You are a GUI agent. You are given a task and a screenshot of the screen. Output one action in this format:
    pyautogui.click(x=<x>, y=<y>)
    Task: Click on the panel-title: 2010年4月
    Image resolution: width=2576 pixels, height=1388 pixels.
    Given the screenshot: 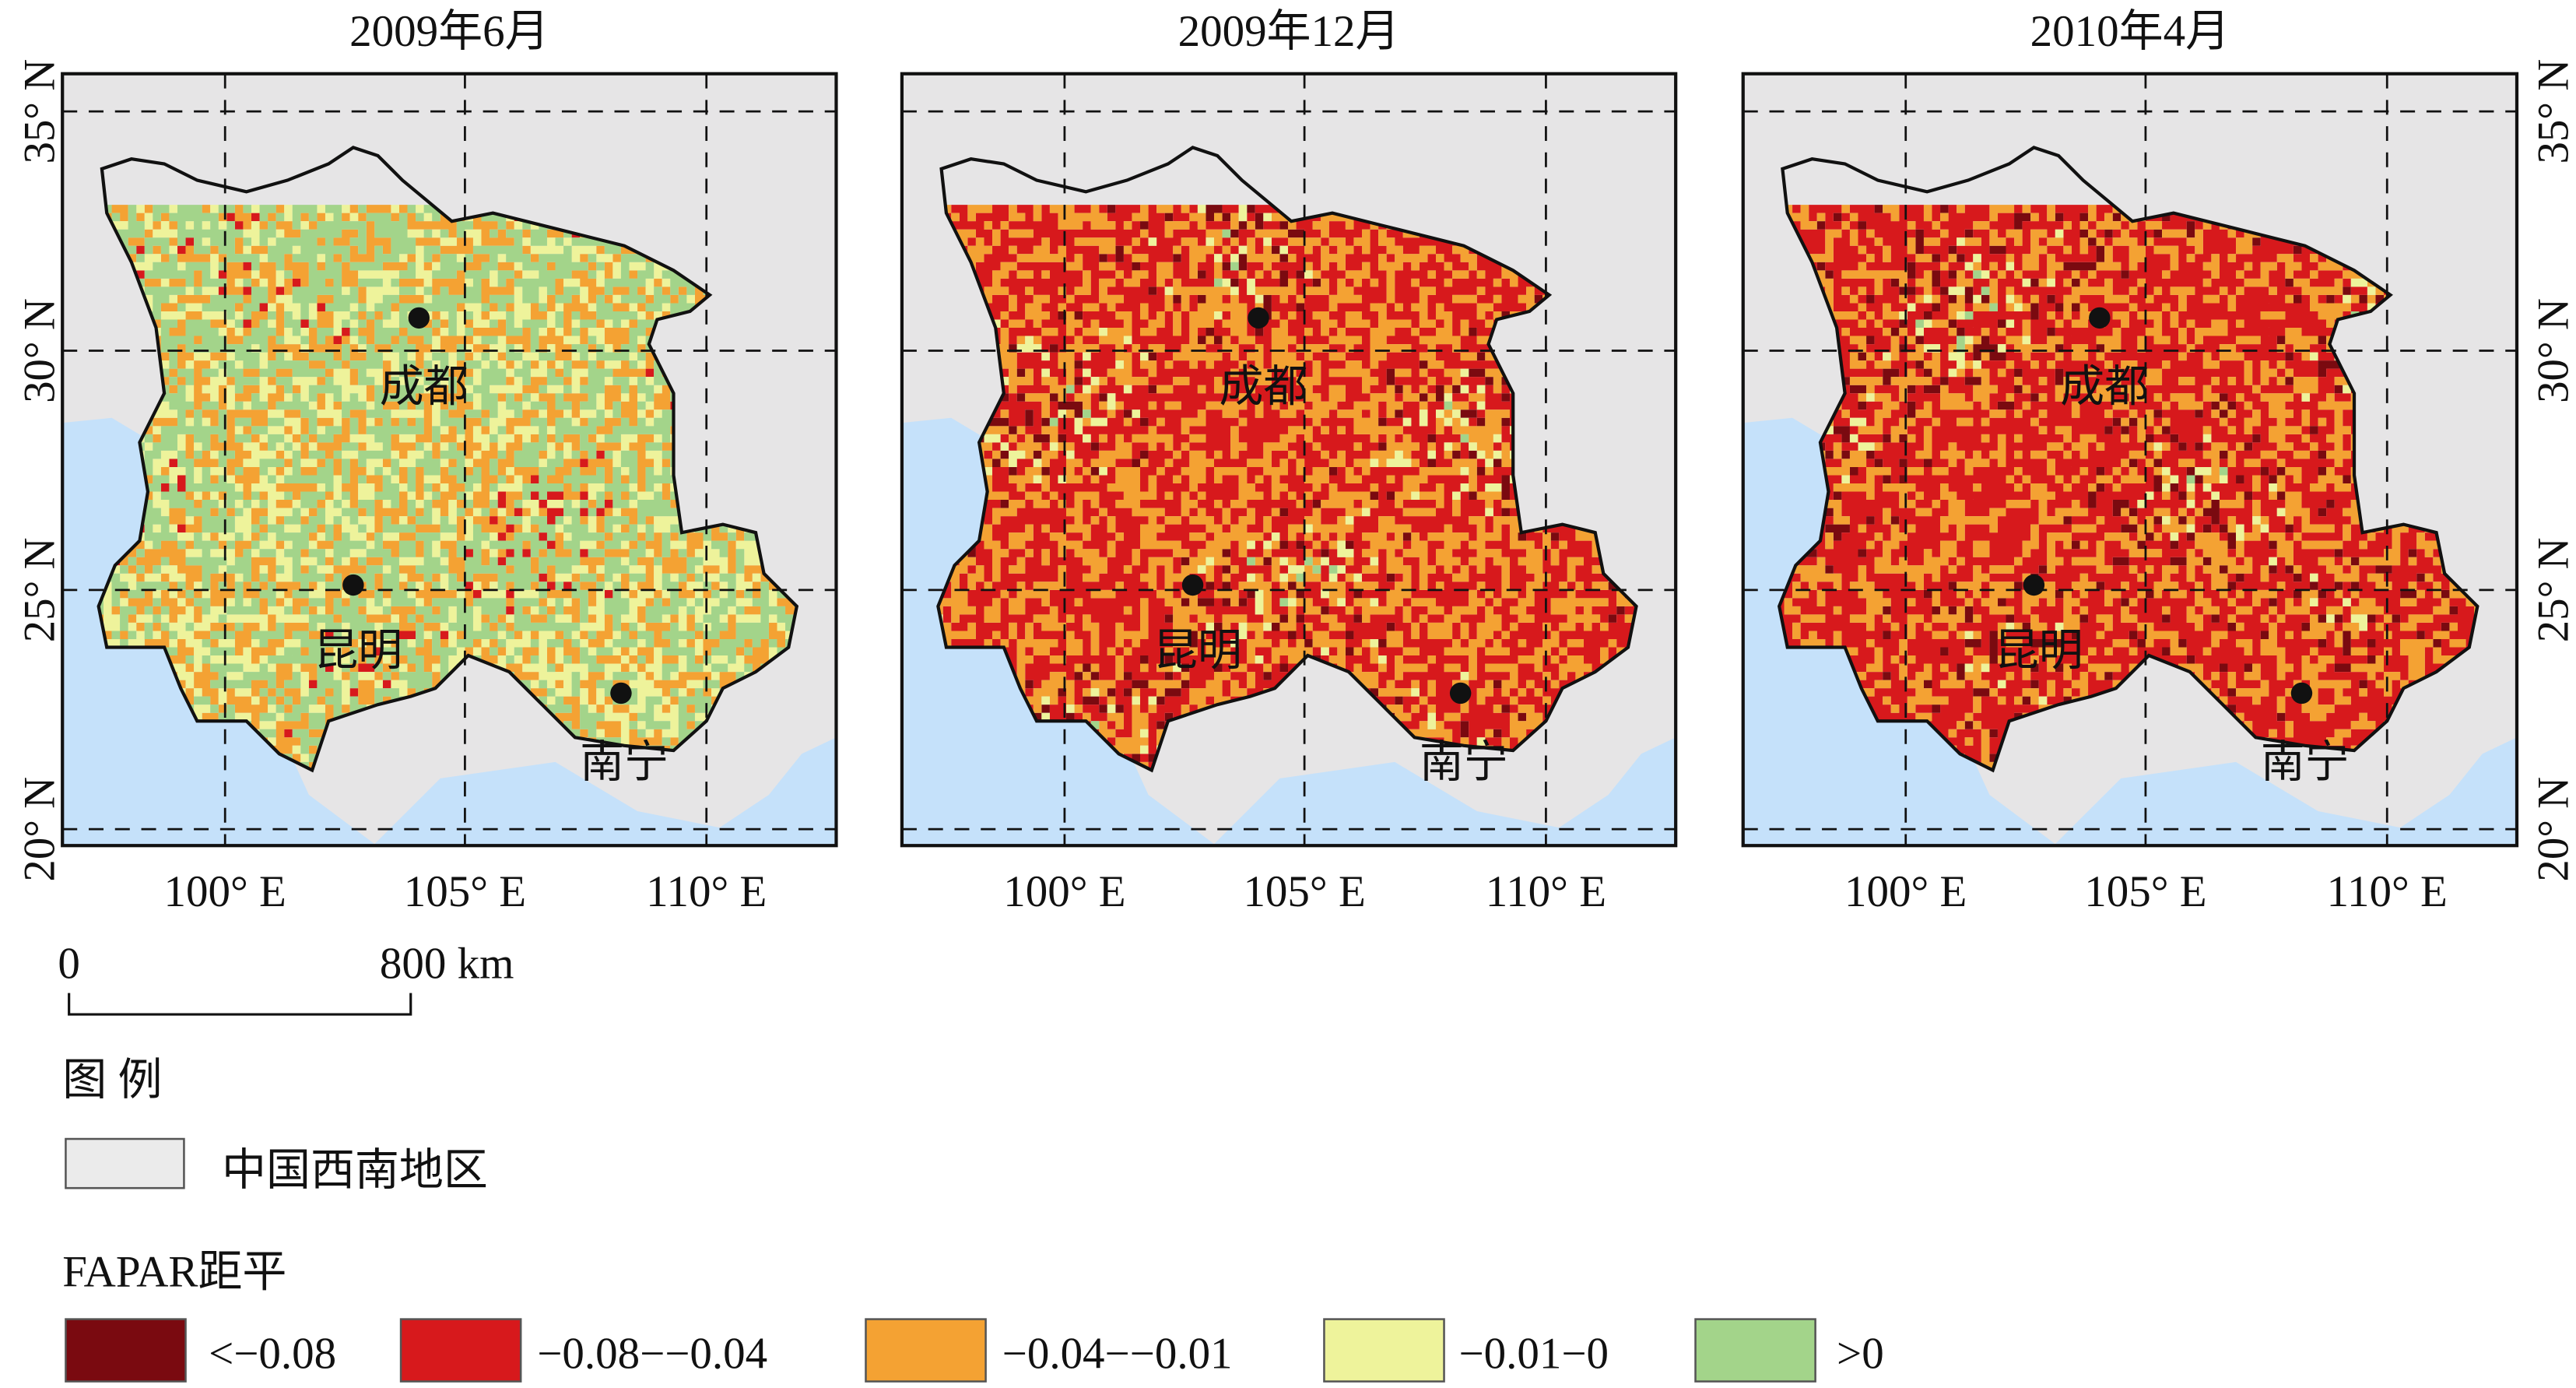 What is the action you would take?
    pyautogui.click(x=2130, y=32)
    